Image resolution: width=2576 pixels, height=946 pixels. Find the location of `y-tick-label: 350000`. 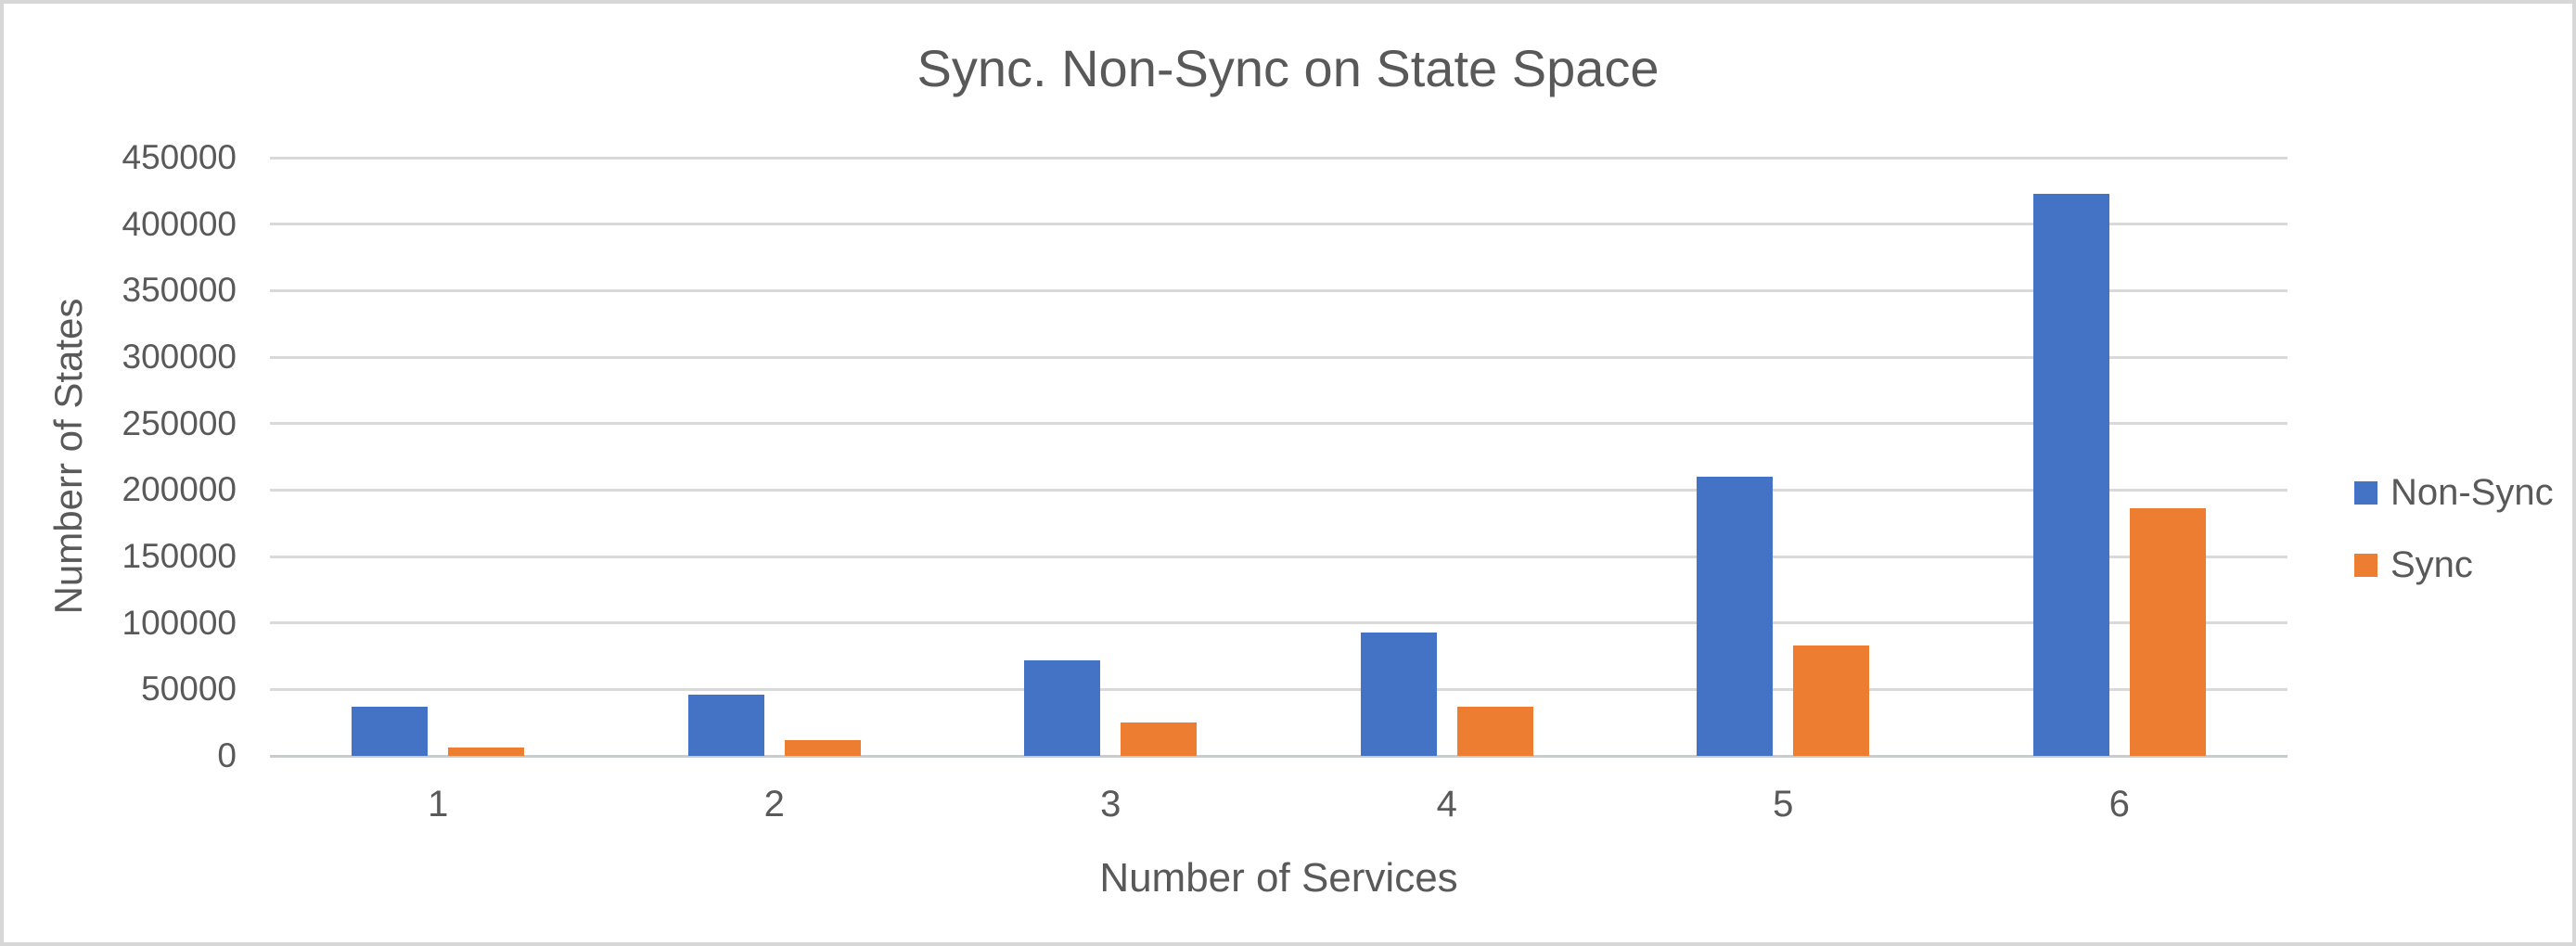

y-tick-label: 350000 is located at coordinates (179, 290).